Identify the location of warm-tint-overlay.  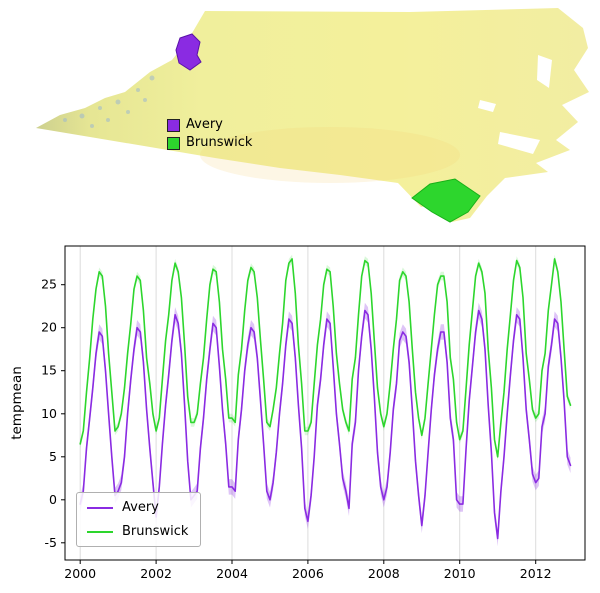
(330, 155).